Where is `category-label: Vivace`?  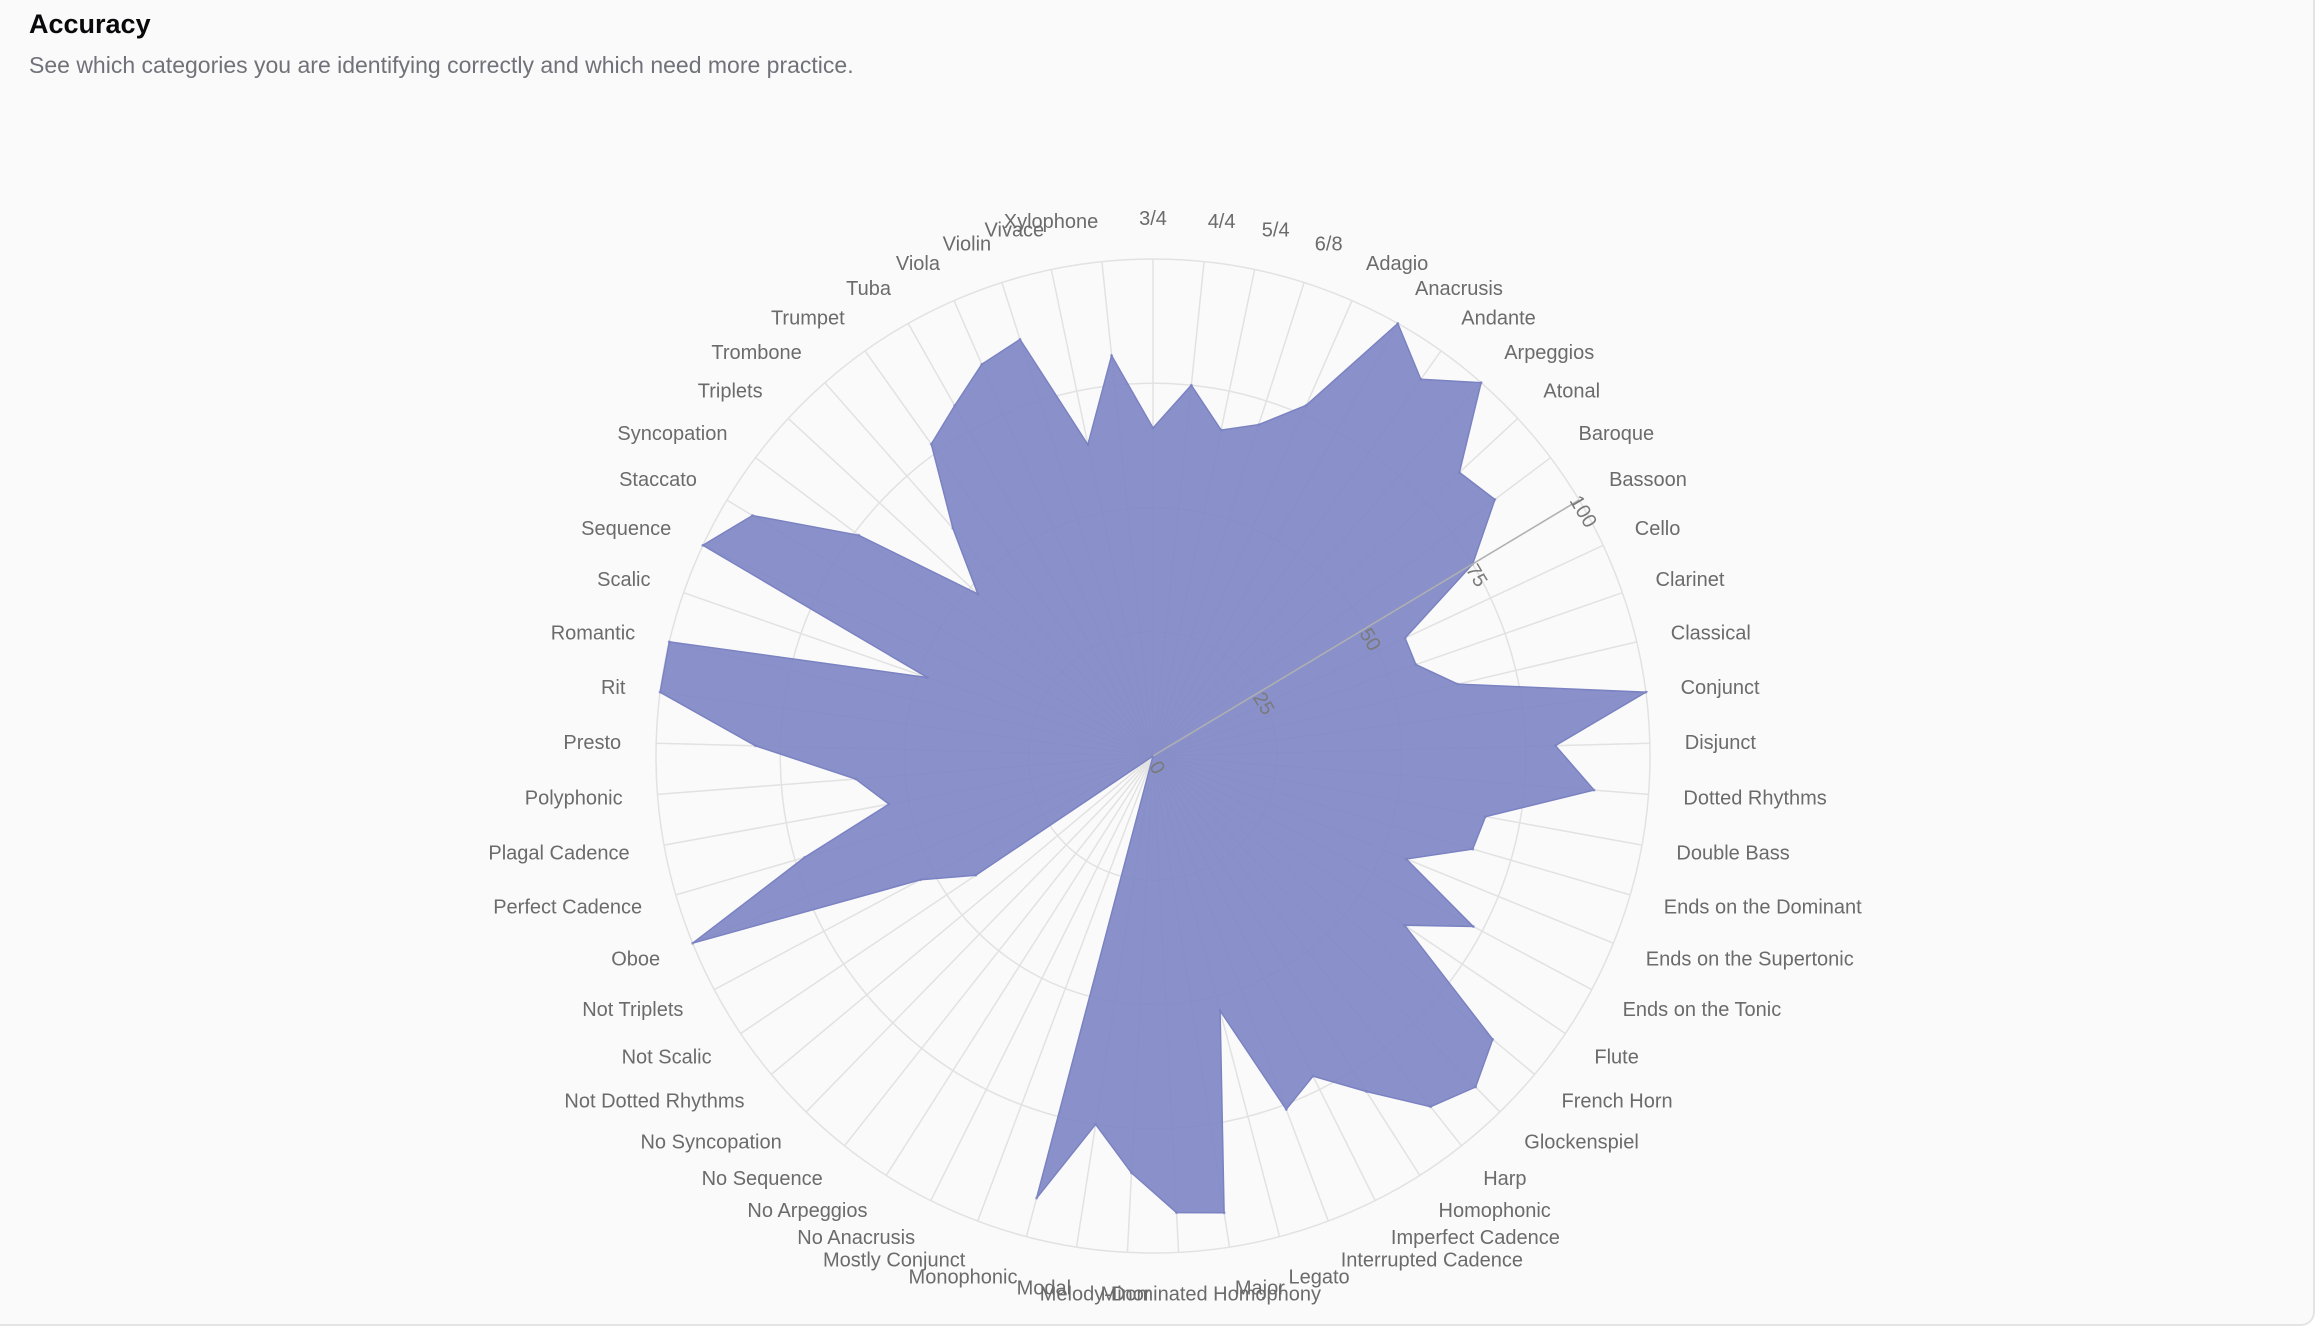
category-label: Vivace is located at coordinates (1015, 230).